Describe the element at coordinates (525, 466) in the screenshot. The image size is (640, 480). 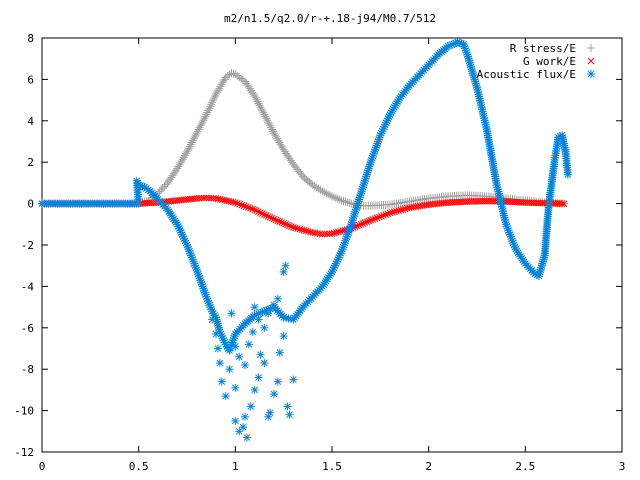
I see `x-tick-label: 2.5` at that location.